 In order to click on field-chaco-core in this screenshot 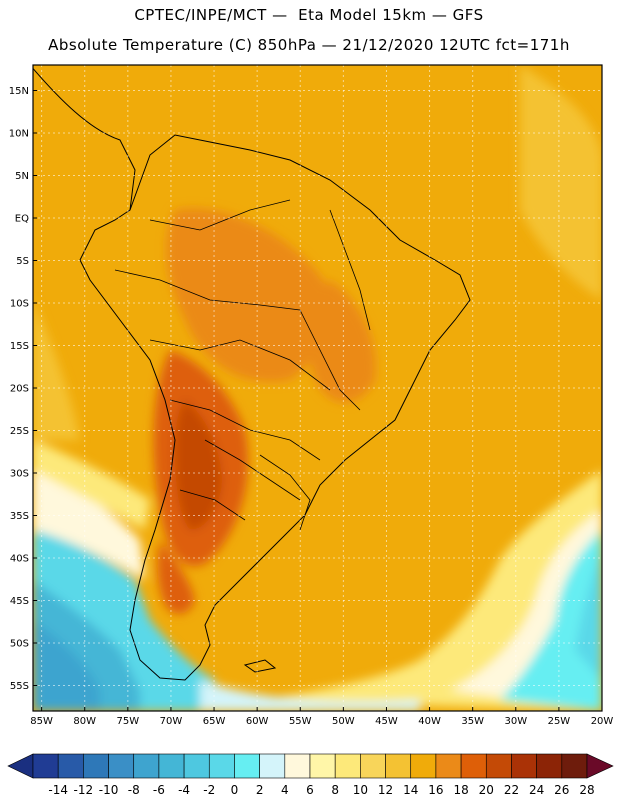, I will do `click(198, 465)`.